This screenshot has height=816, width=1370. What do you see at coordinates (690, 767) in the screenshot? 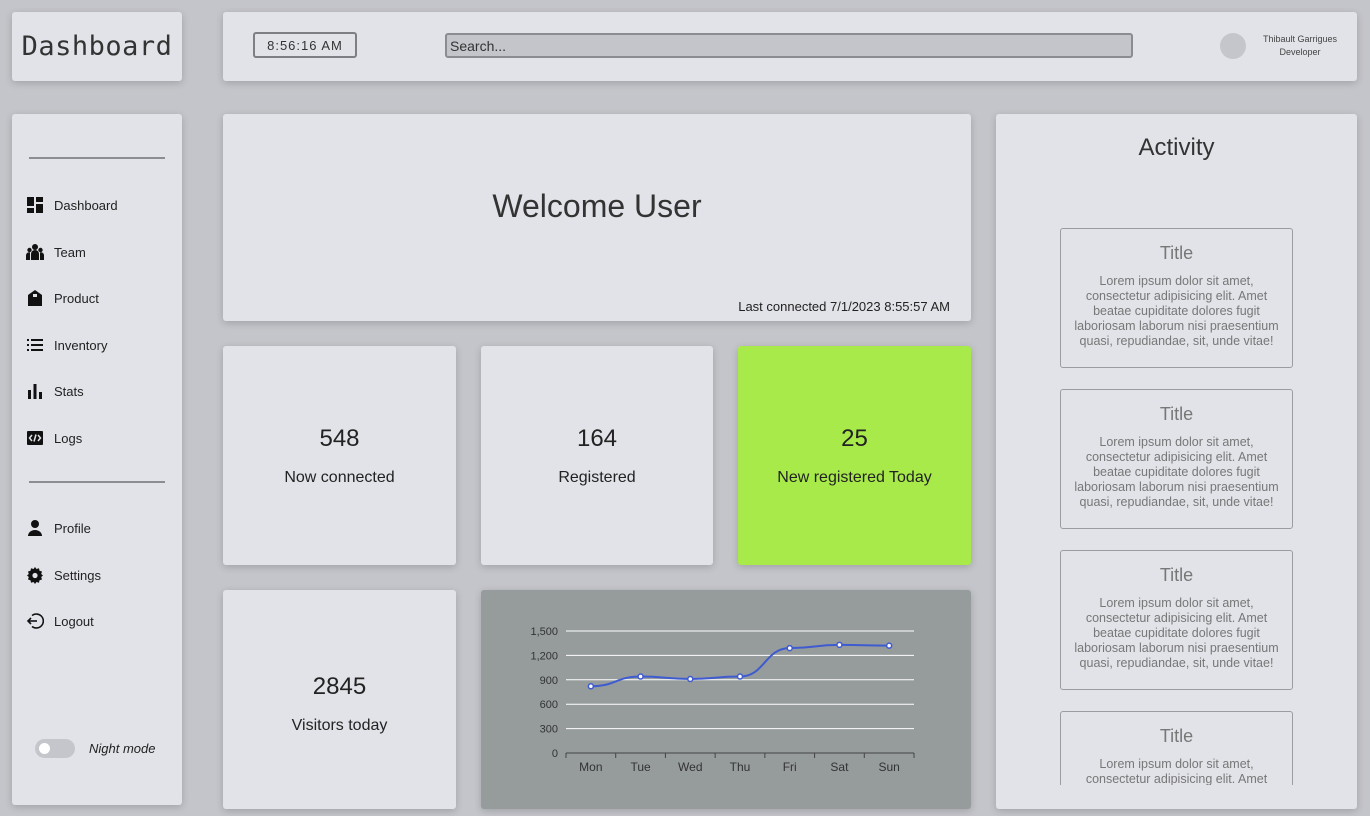
I see `x-tick-label: Wed` at bounding box center [690, 767].